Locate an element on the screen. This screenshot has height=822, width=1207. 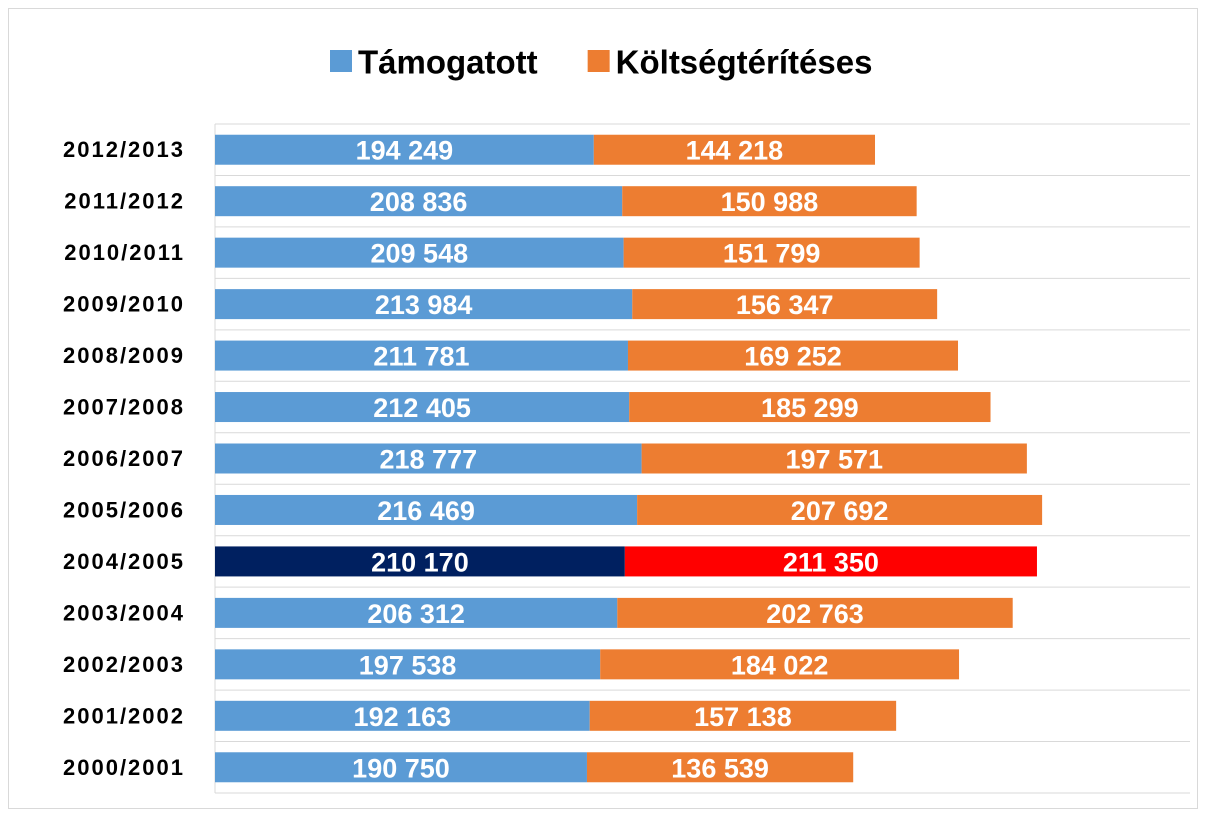
data-label: 169 252 is located at coordinates (793, 357).